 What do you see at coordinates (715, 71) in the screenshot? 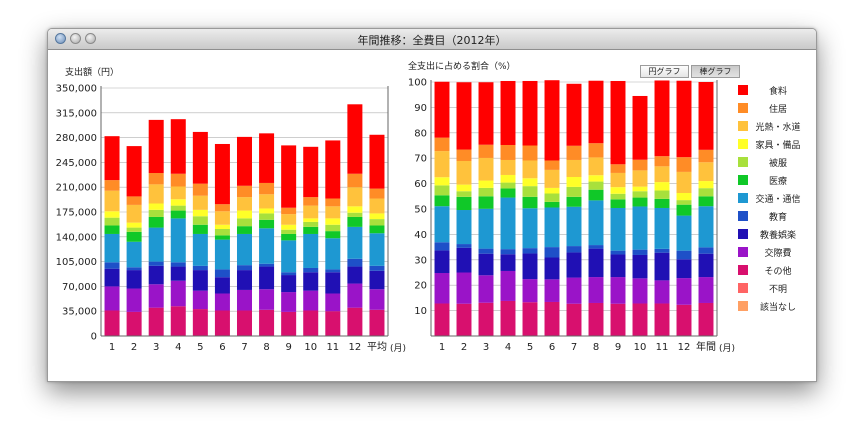
I see `bar-chart-button: 棒グラフ` at bounding box center [715, 71].